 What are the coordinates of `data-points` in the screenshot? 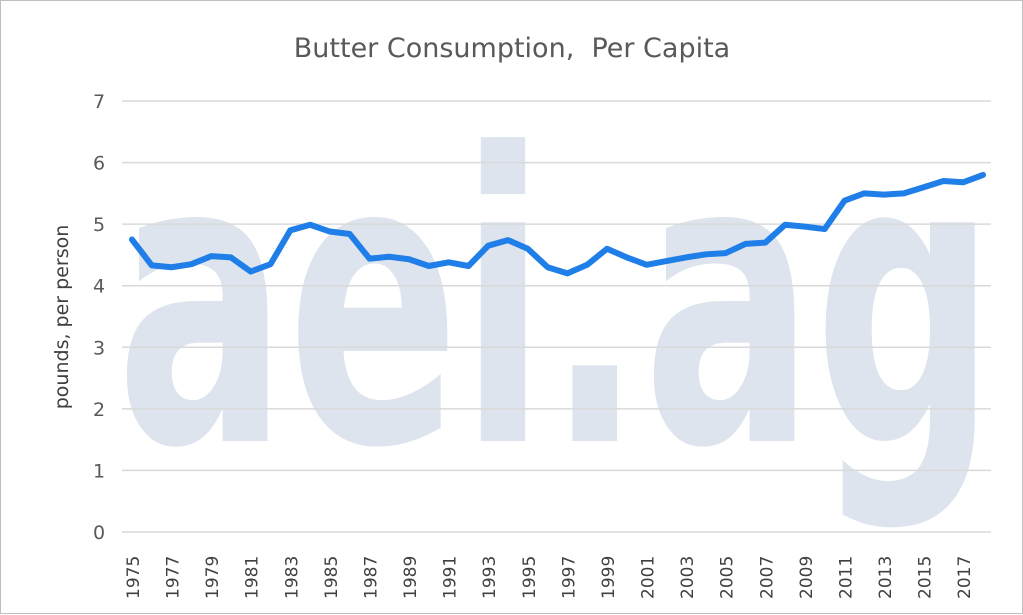 It's located at (557, 224).